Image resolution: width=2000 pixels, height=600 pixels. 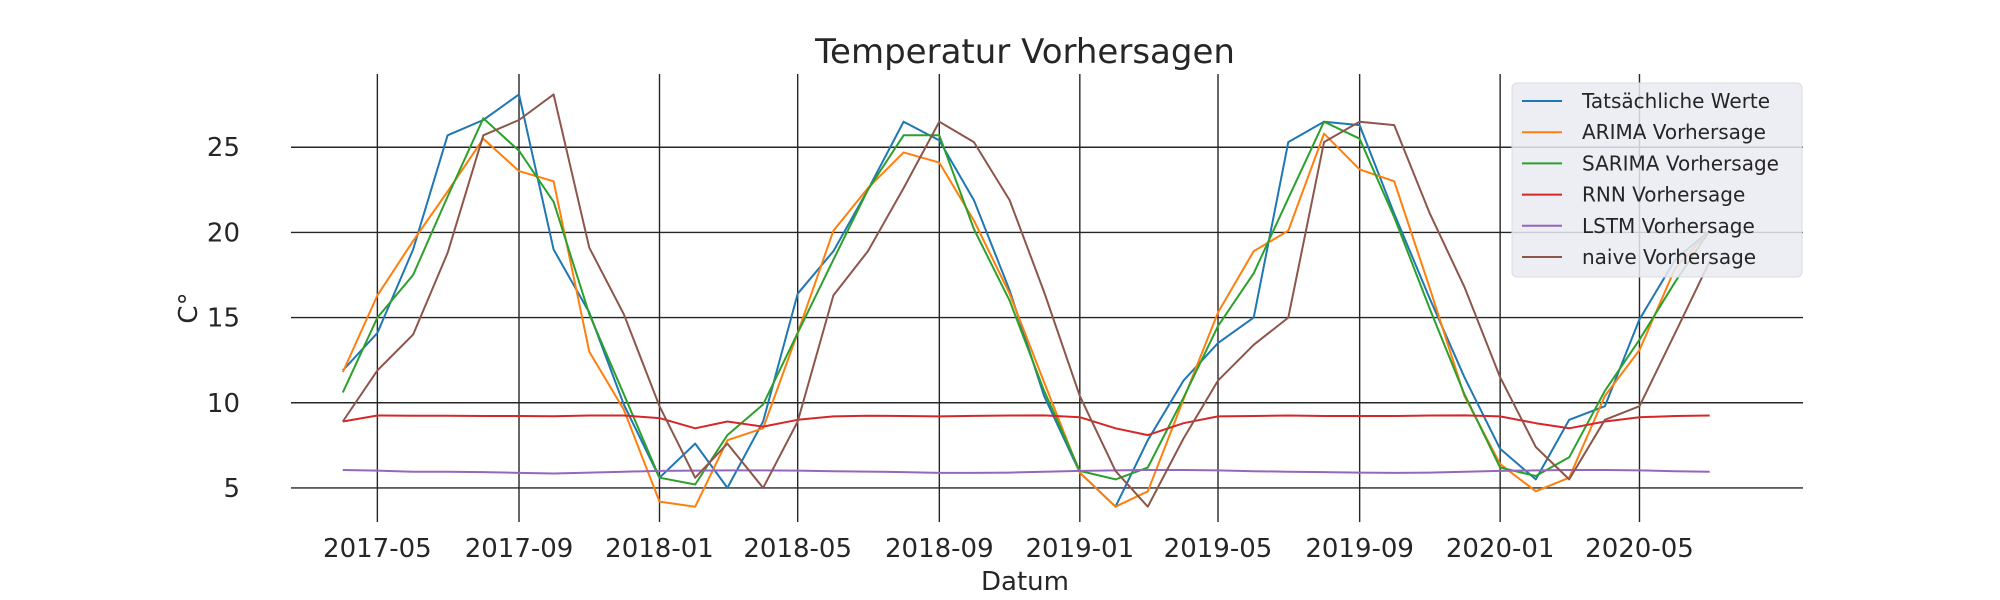 What do you see at coordinates (519, 549) in the screenshot?
I see `x-tick-label: 2017-09` at bounding box center [519, 549].